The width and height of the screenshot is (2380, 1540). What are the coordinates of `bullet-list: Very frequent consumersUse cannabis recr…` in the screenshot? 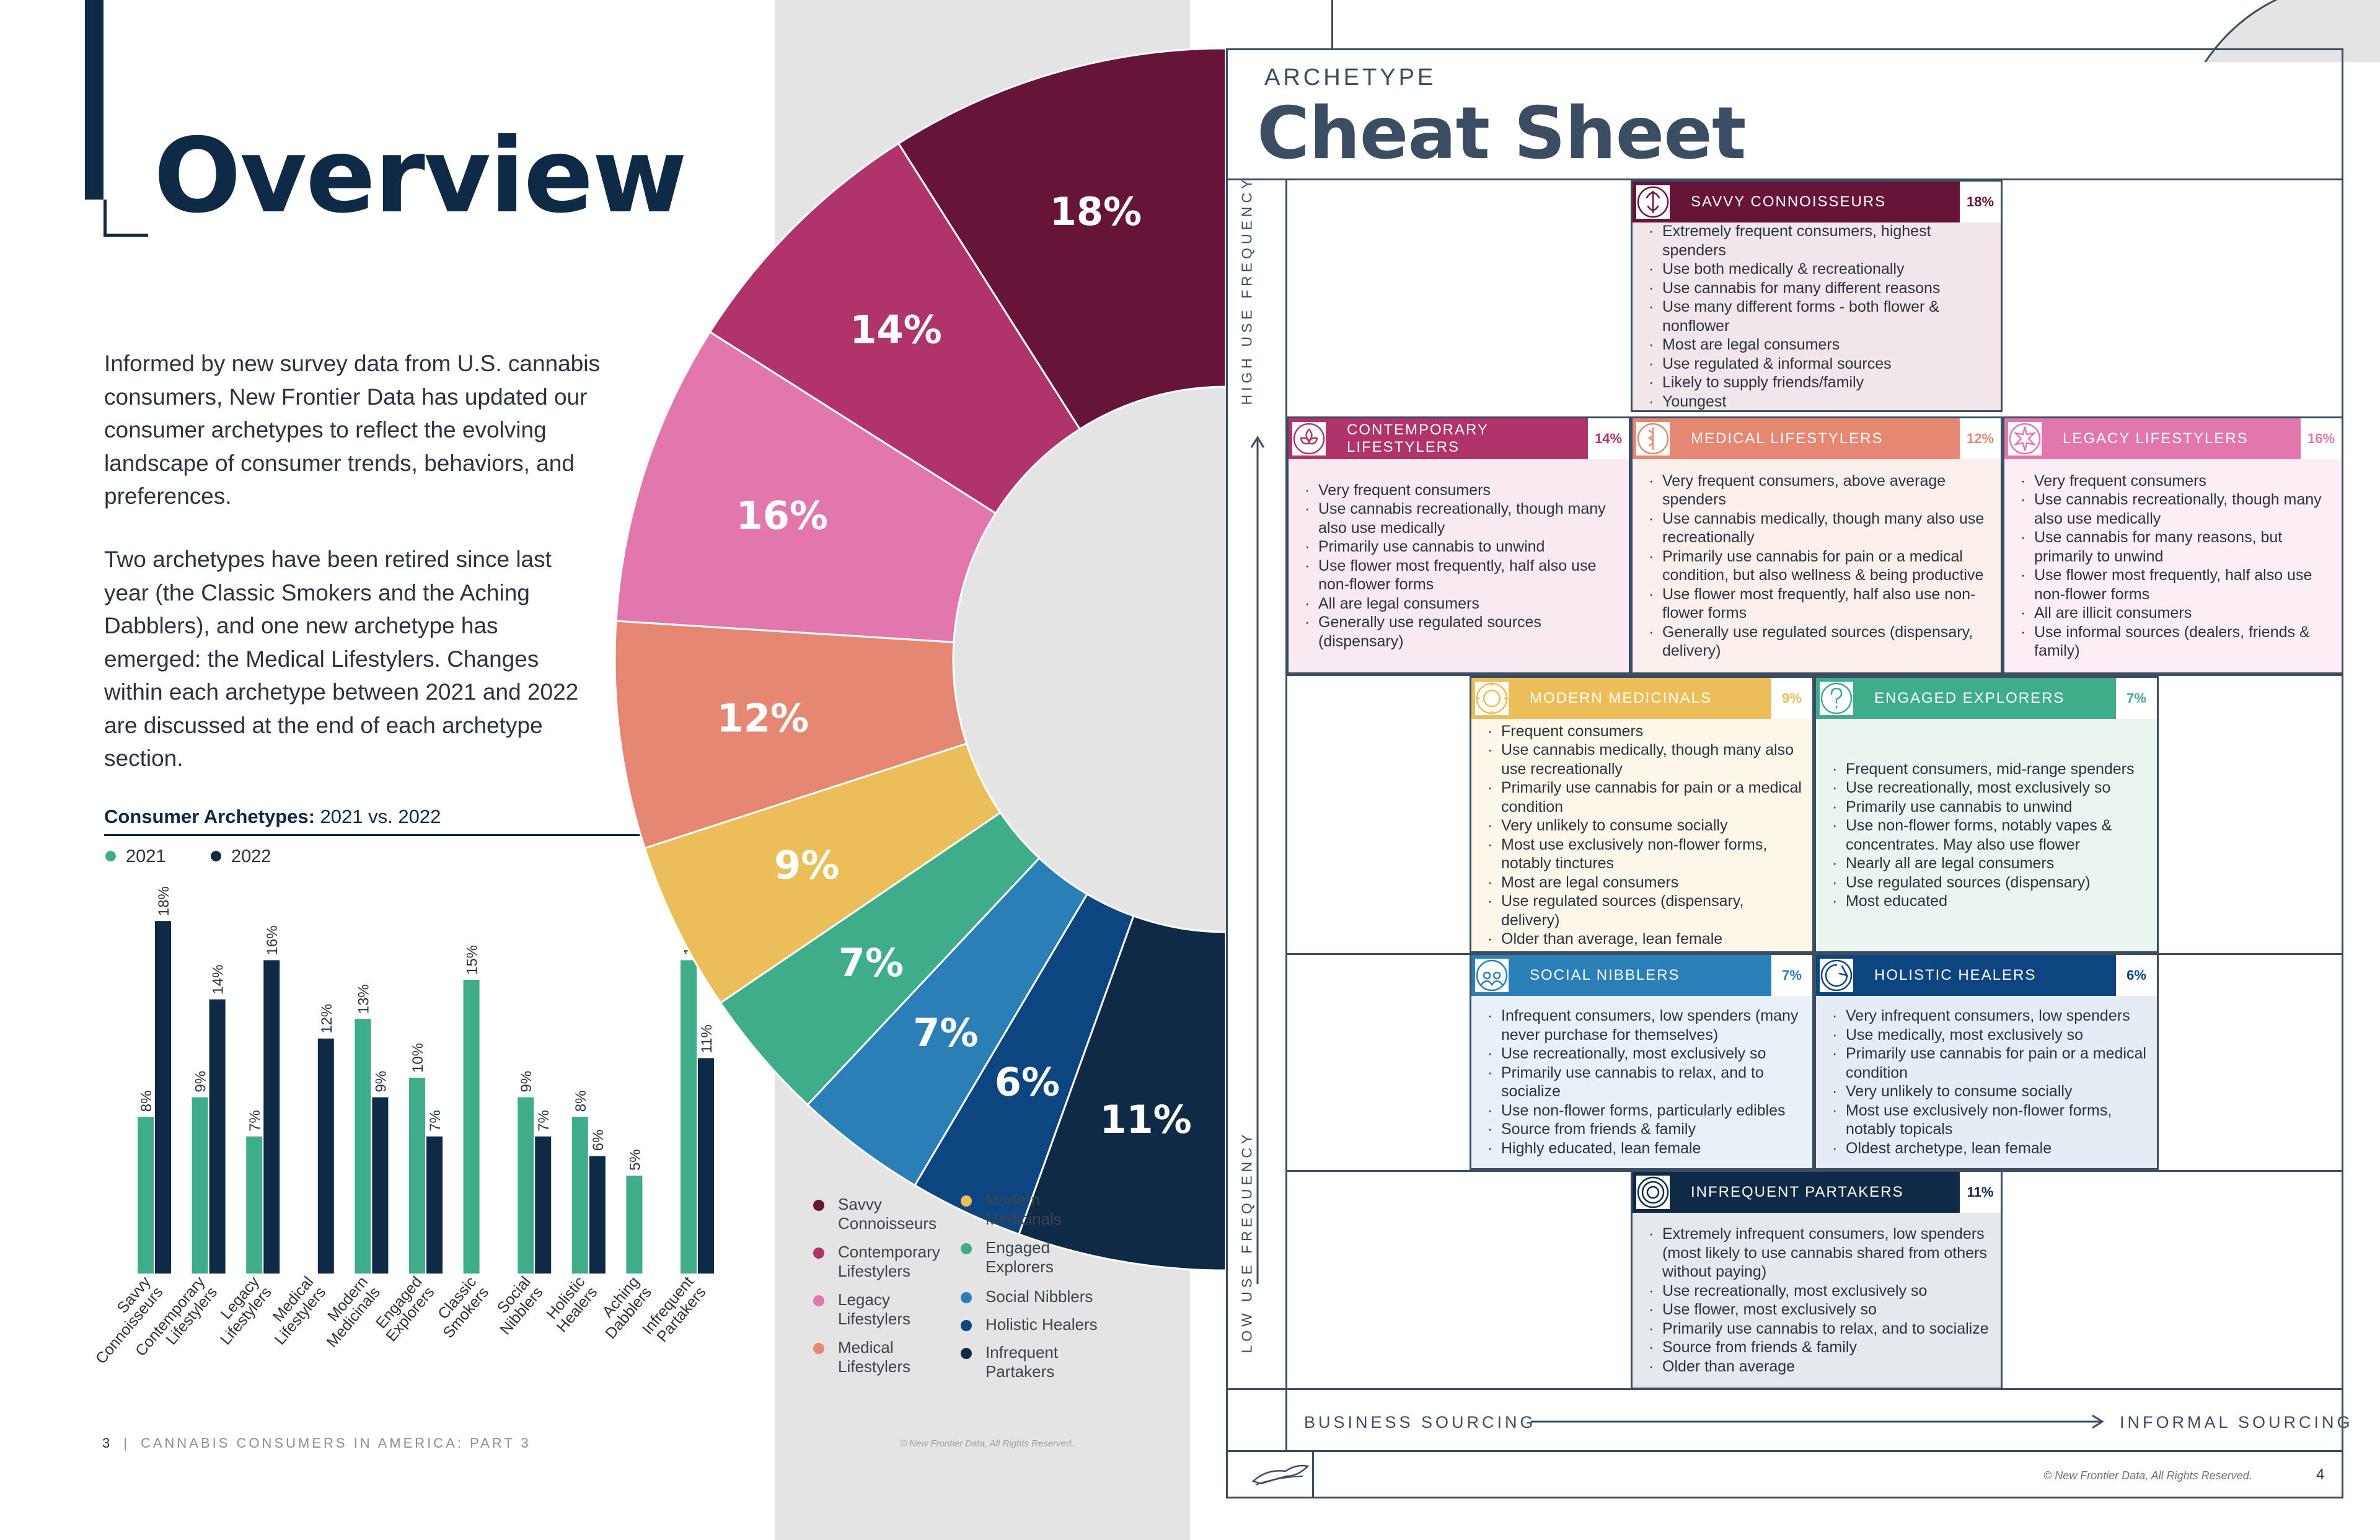 It's located at (1464, 566).